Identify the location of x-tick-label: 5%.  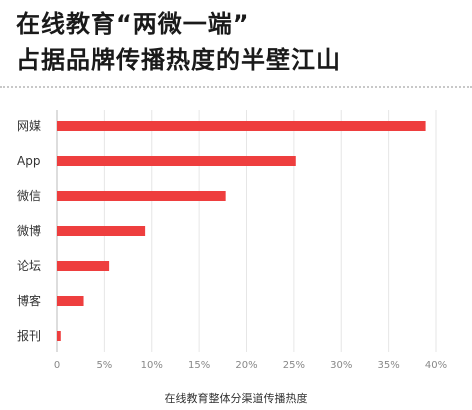
(104, 365).